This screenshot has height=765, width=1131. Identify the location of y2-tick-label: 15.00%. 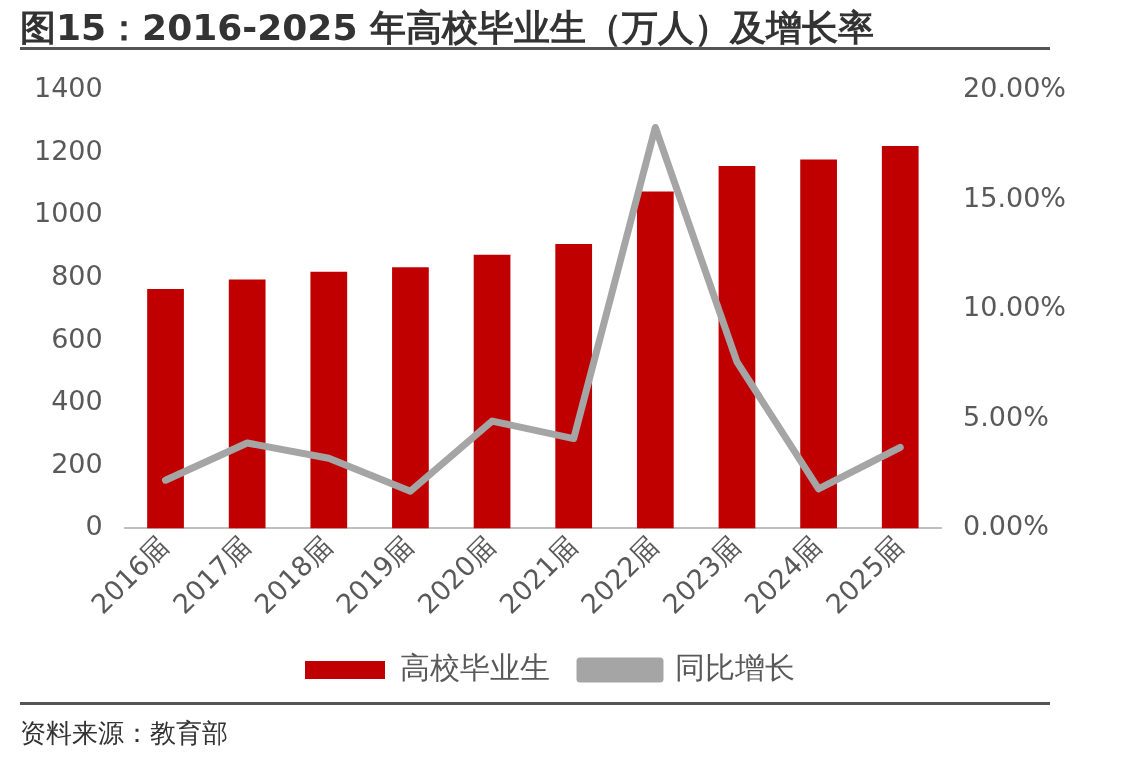
(1014, 197).